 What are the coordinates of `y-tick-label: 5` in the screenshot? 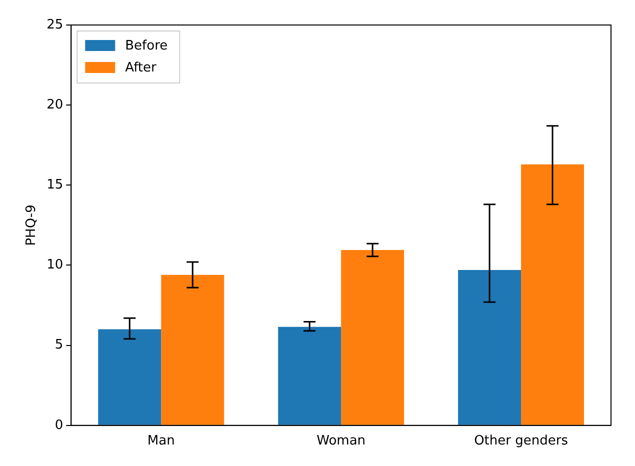 It's located at (59, 345).